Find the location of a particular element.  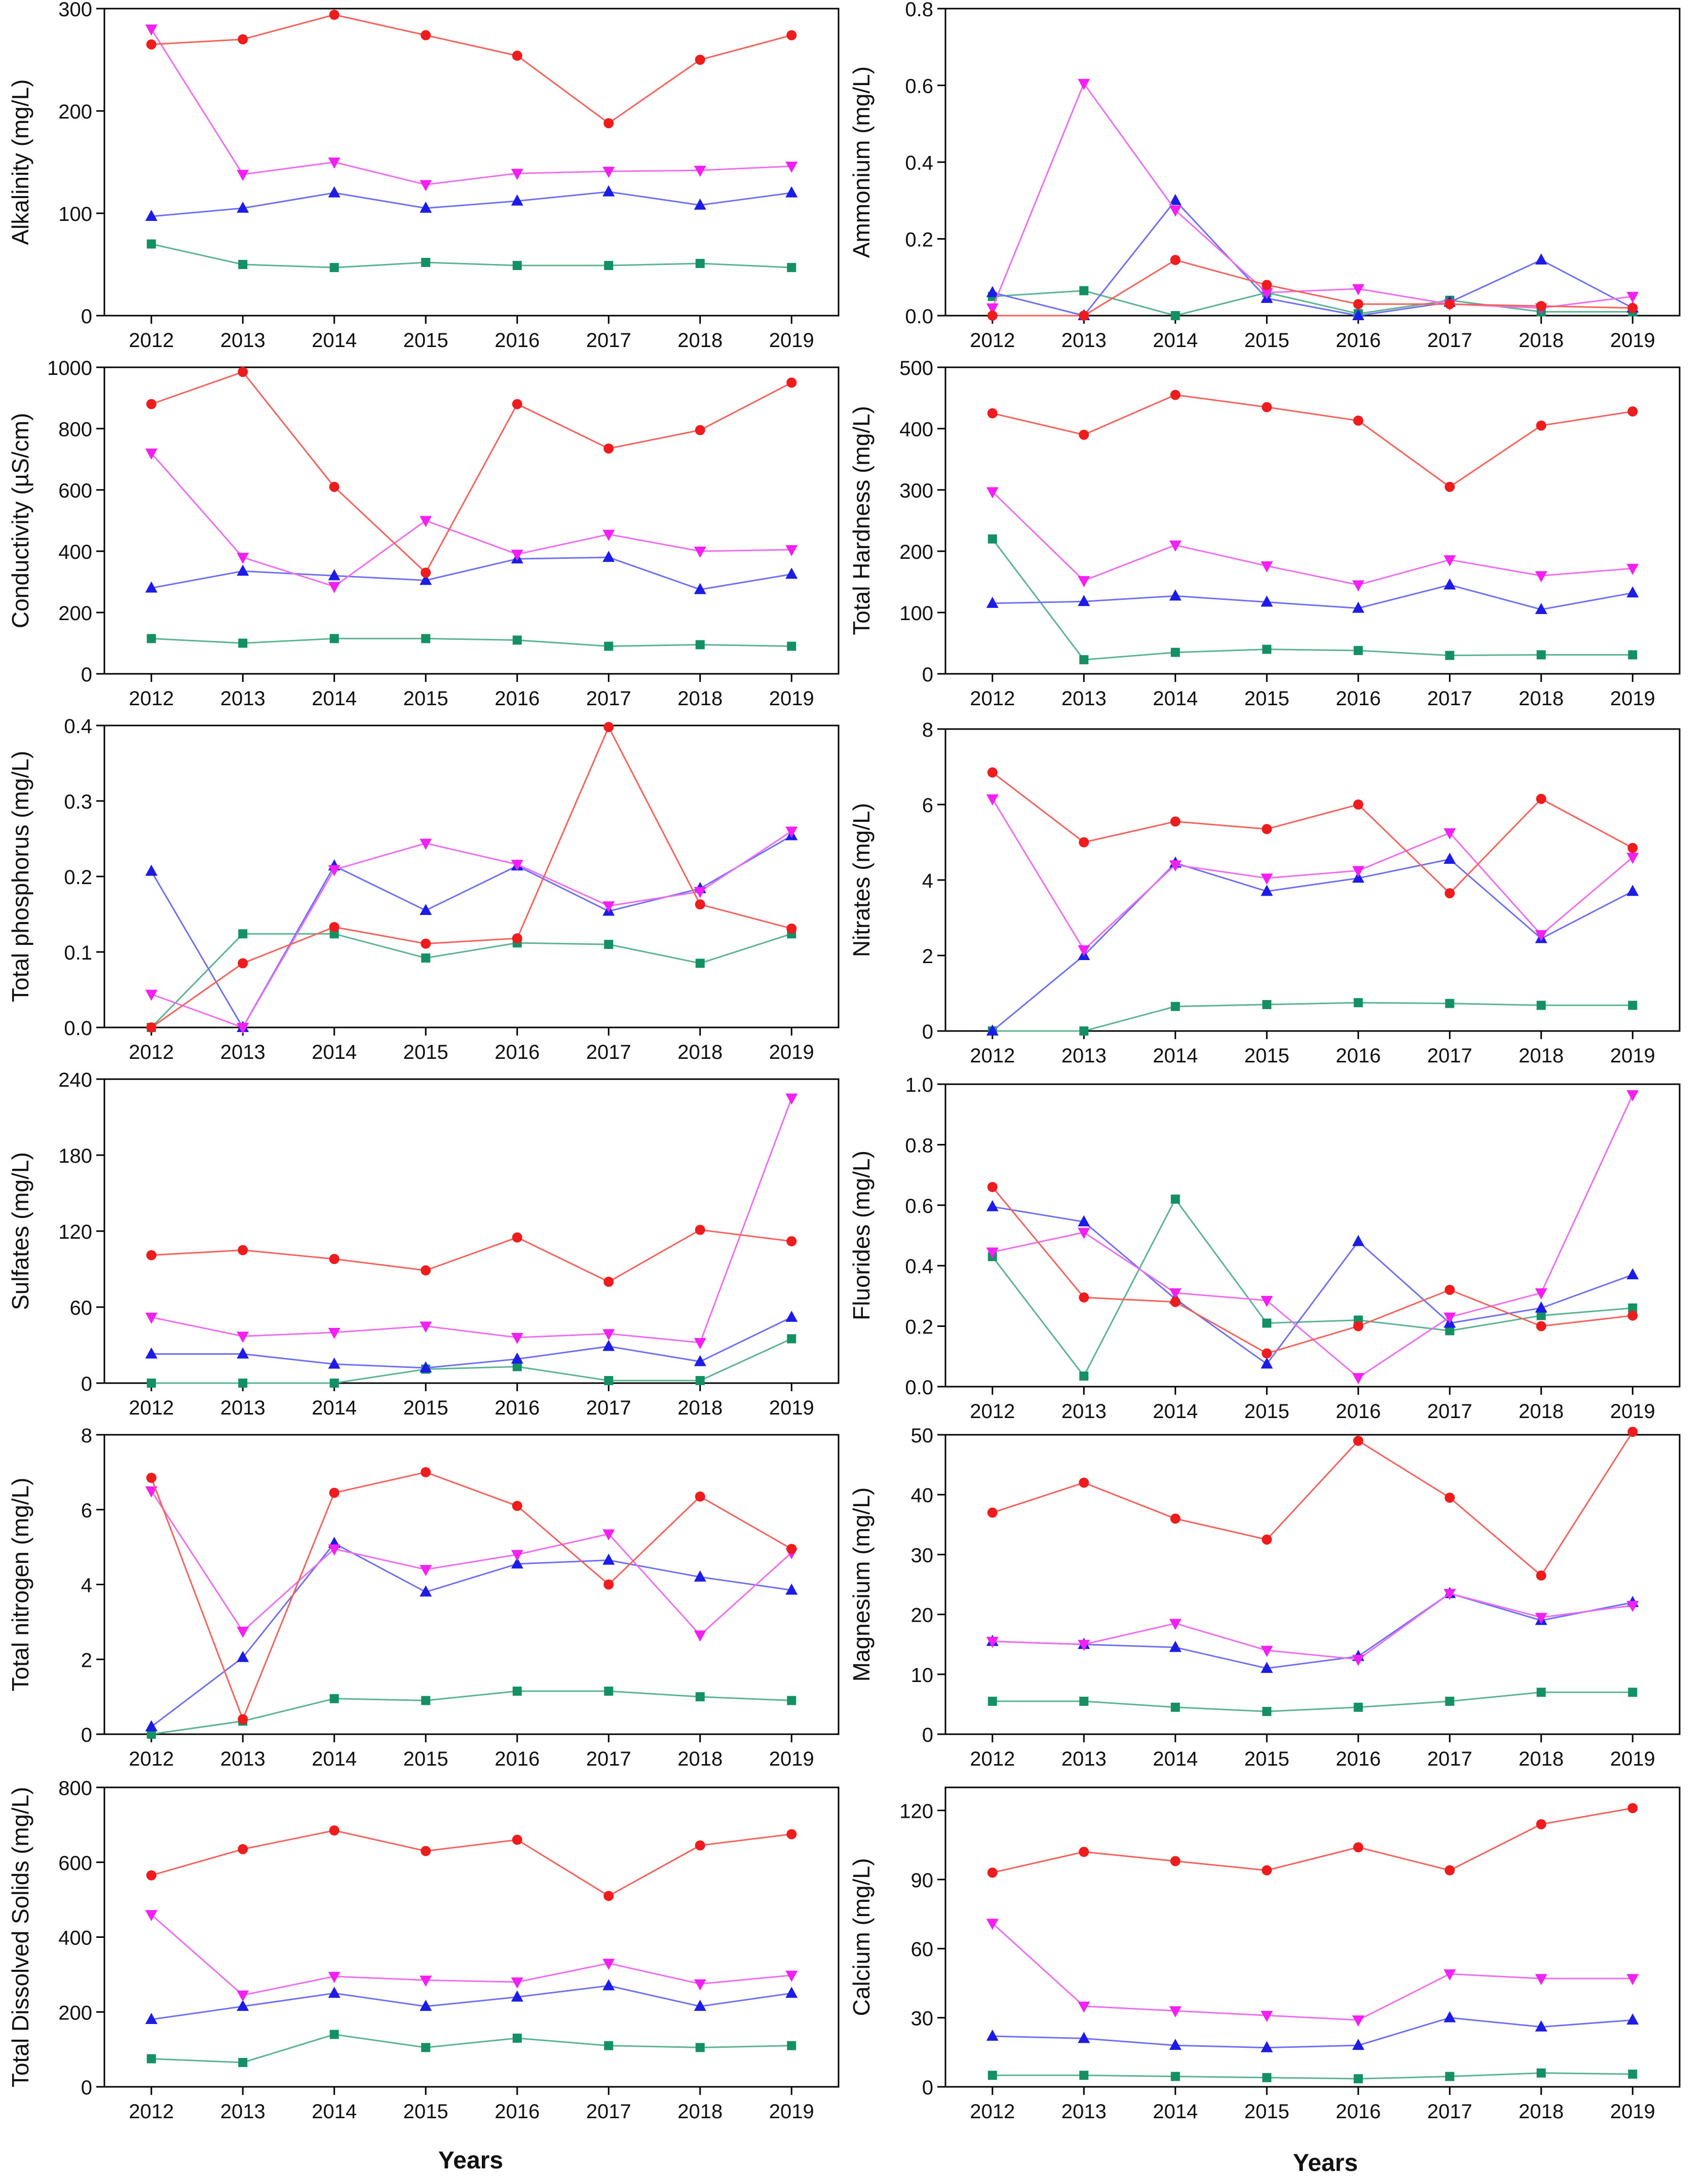

y-tick-label: 400 is located at coordinates (916, 430).